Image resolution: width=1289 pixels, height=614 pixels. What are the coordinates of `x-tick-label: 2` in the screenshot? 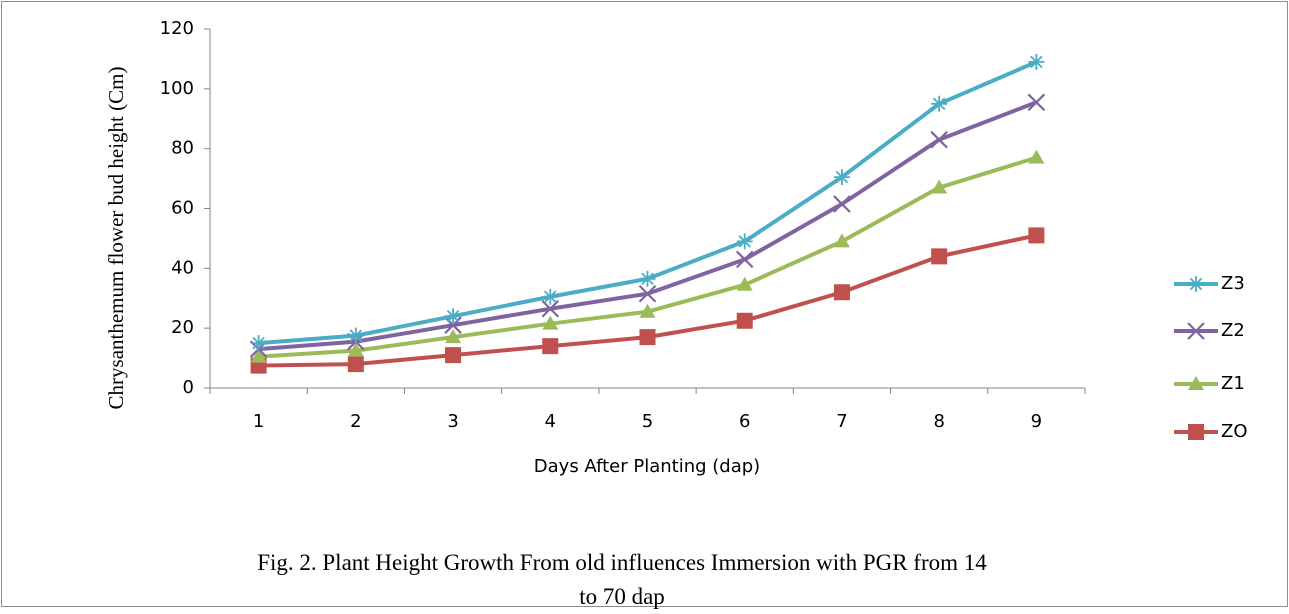 It's located at (355, 421).